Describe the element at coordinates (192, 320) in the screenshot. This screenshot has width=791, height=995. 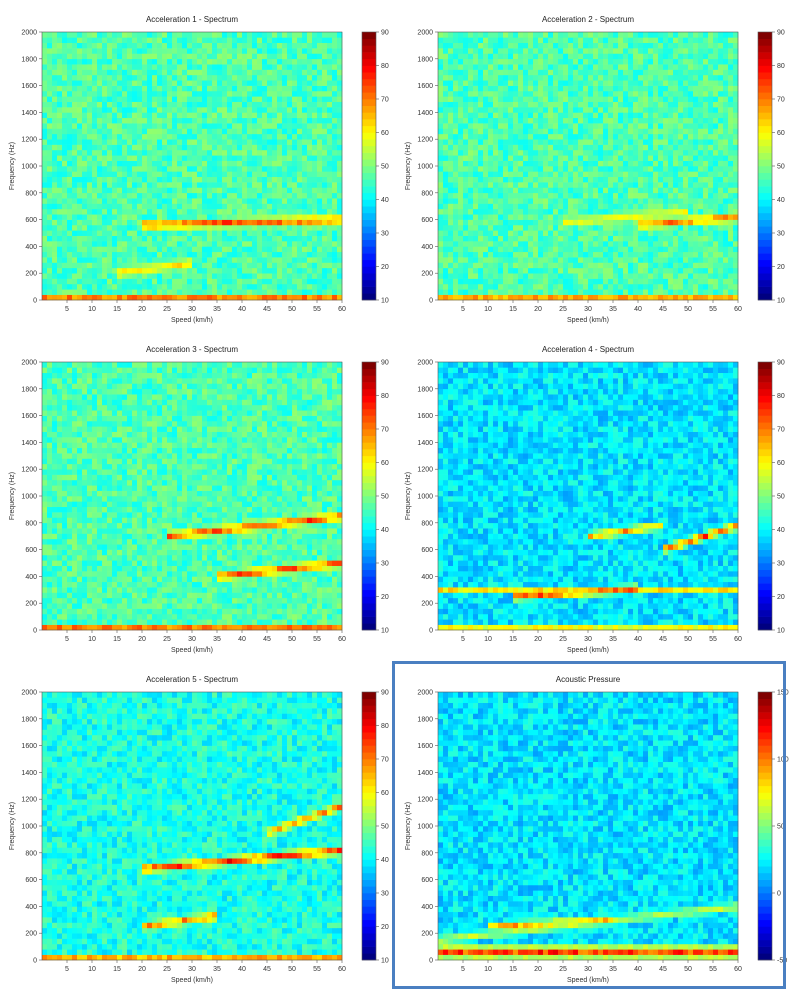
I see `x-axis-label: Speed (km/h)` at that location.